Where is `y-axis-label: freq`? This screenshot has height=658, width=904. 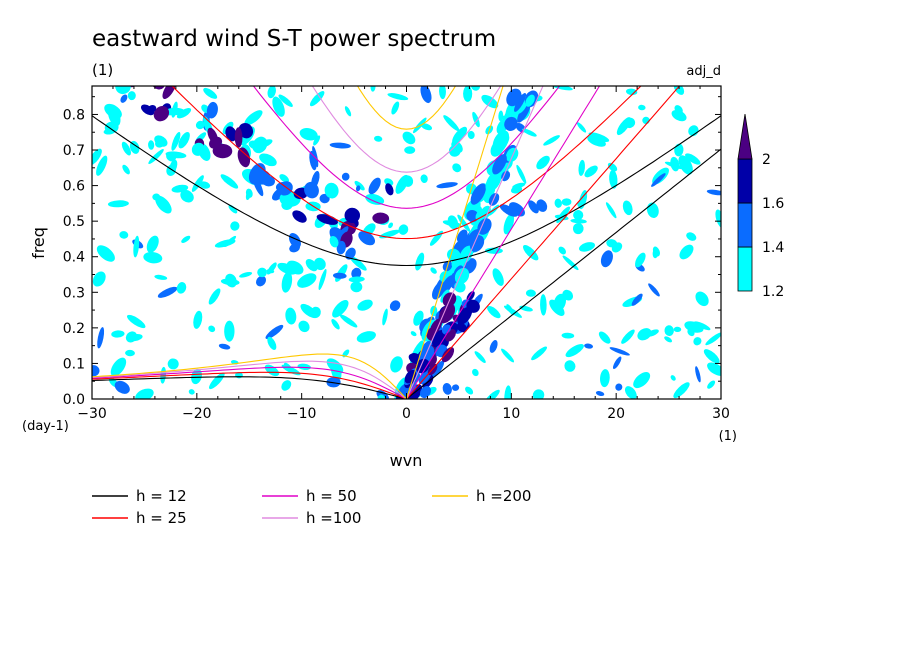
y-axis-label: freq is located at coordinates (38, 243).